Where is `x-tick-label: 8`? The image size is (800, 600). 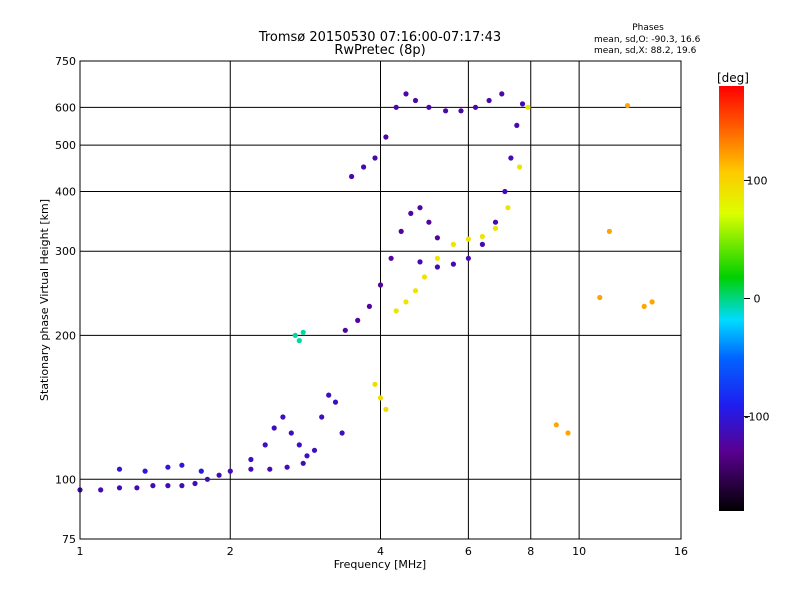
x-tick-label: 8 is located at coordinates (530, 551).